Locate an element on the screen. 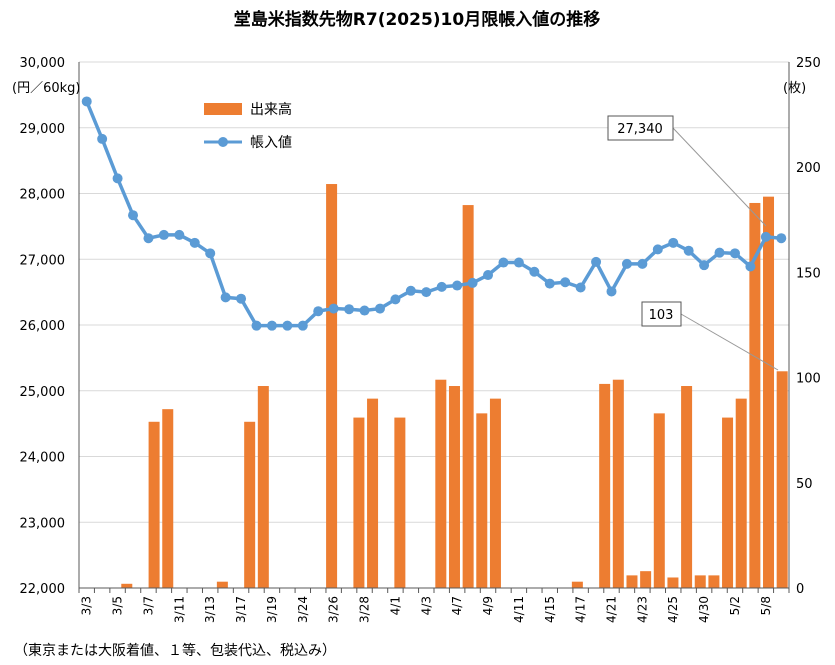 The height and width of the screenshot is (665, 835). x-tick-label: 4/7 is located at coordinates (457, 605).